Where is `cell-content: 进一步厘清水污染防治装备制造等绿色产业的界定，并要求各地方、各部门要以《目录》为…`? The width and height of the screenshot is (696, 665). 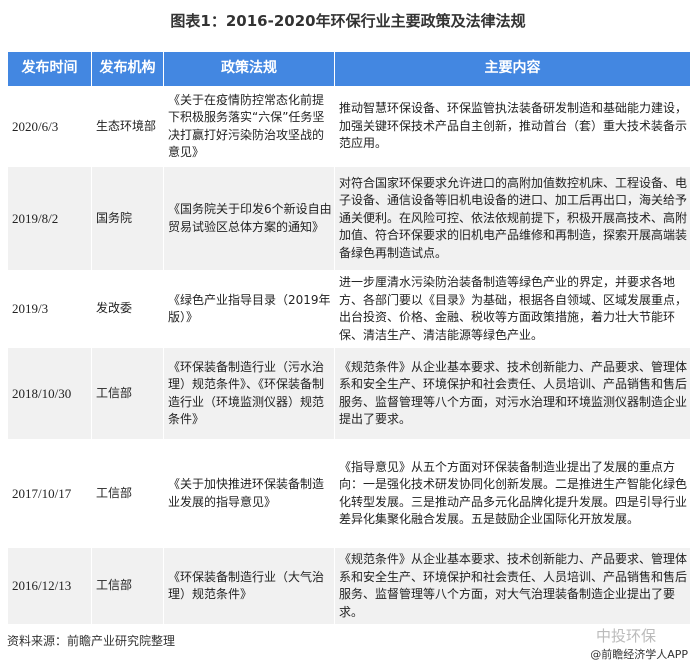 cell-content: 进一步厘清水污染防治装备制造等绿色产业的界定，并要求各地方、各部门要以《目录》为… is located at coordinates (512, 309).